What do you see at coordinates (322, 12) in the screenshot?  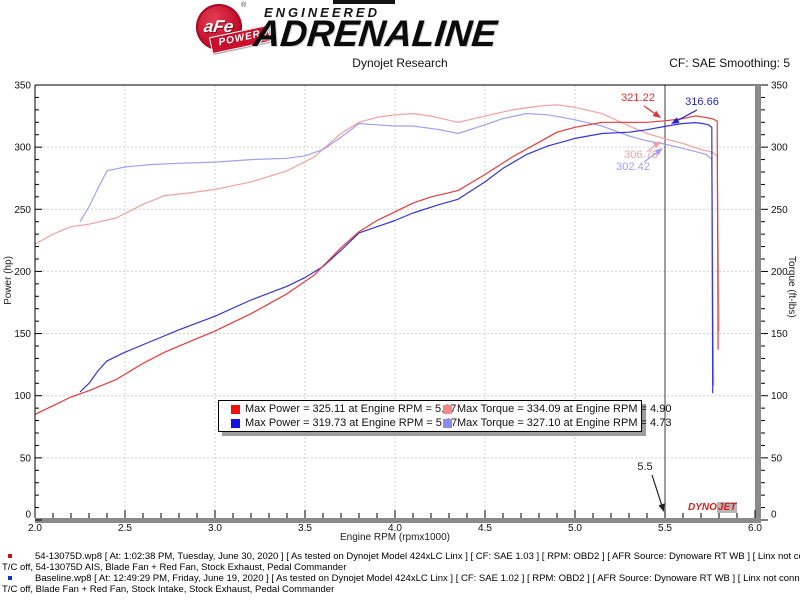 I see `engineered-wordmark: ENGINEERED` at bounding box center [322, 12].